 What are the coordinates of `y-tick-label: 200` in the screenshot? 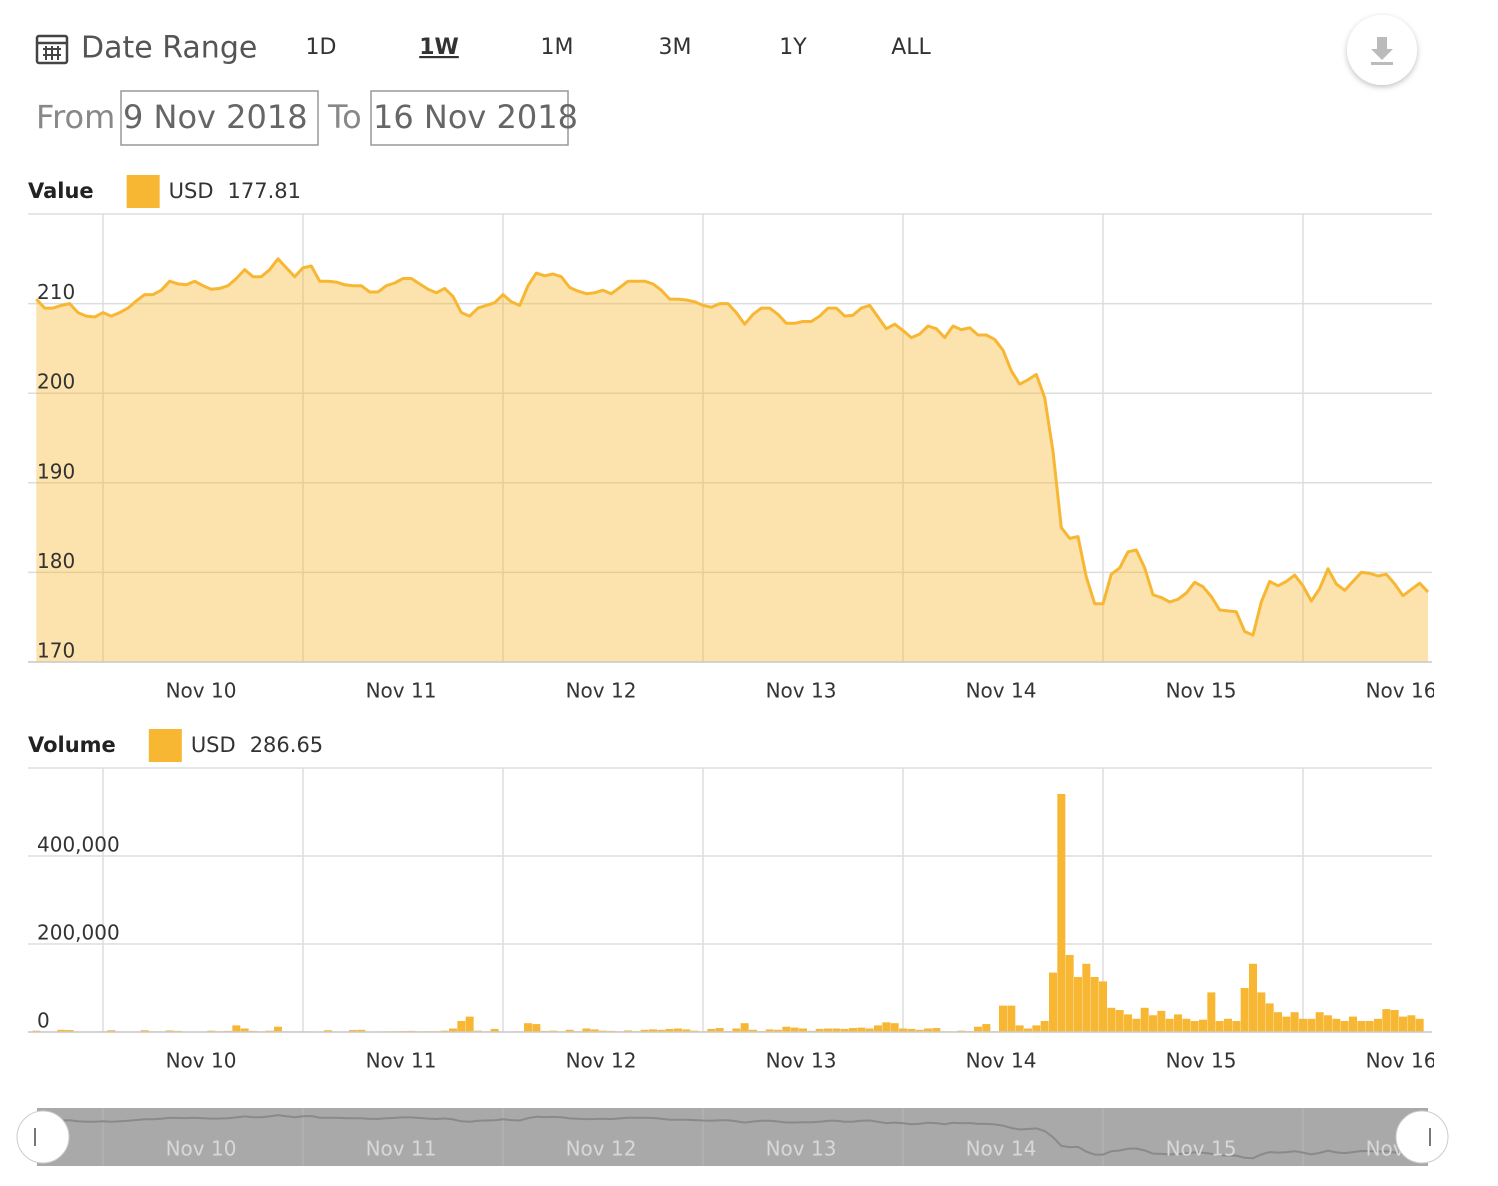 It's located at (56, 382).